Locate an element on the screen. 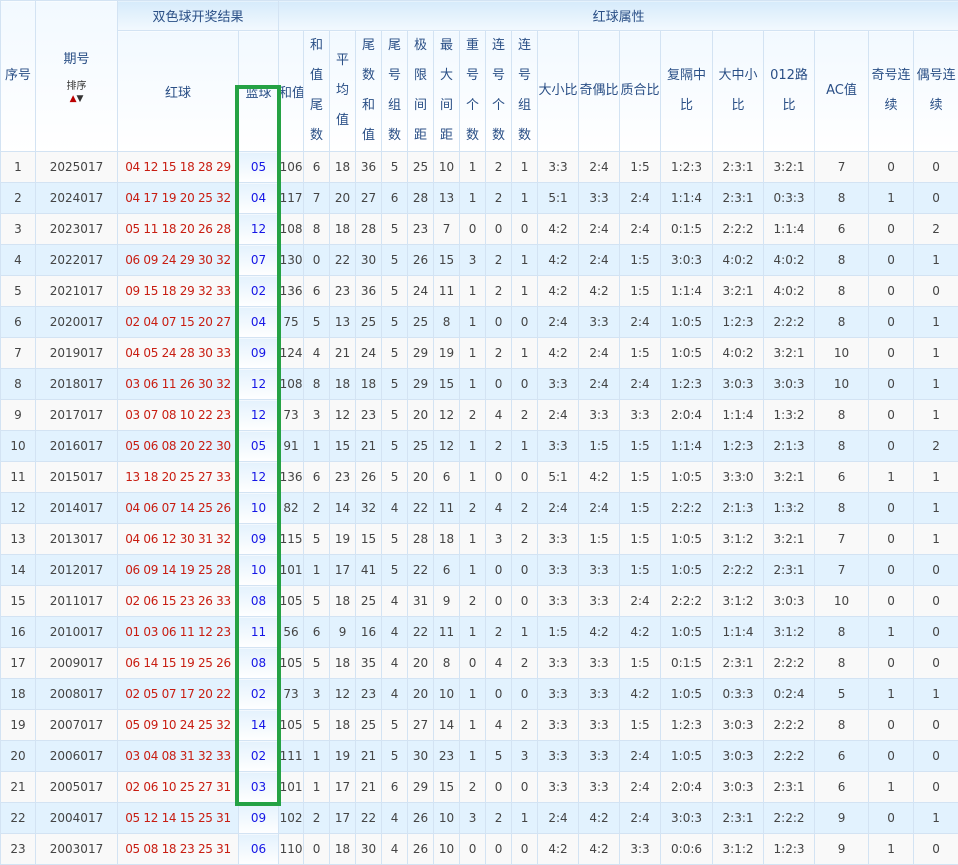 Image resolution: width=958 pixels, height=865 pixels. cell: 28 is located at coordinates (369, 229).